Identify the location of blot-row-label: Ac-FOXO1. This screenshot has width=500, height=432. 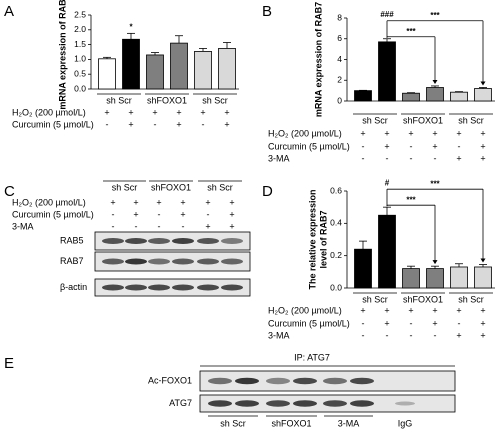
(170, 380).